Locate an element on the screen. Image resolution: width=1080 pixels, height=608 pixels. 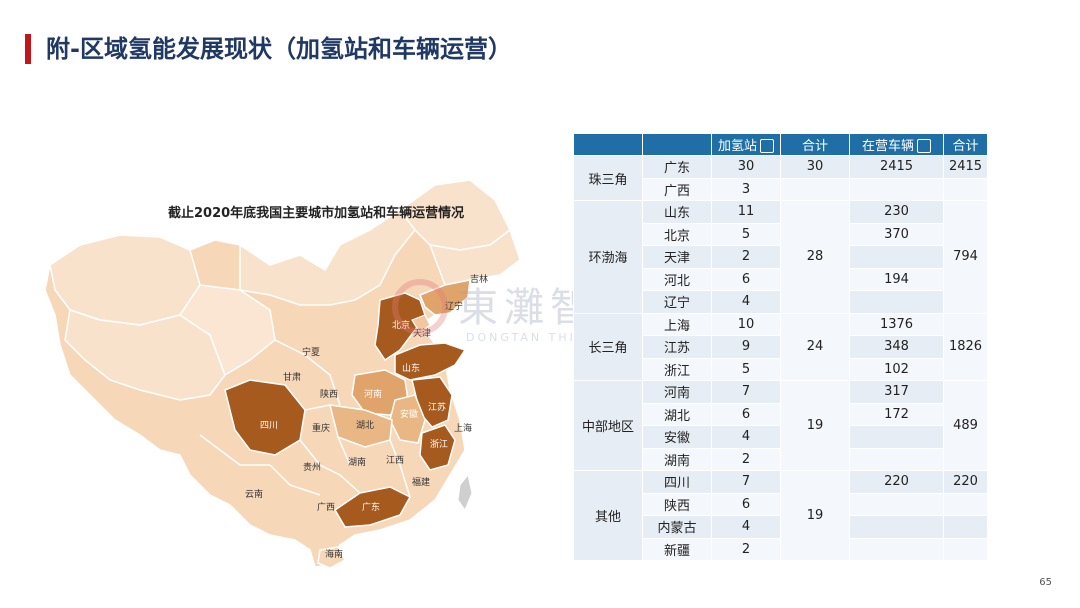
table-row: 其他 四川 7 19 220 220 is located at coordinates (780, 515).